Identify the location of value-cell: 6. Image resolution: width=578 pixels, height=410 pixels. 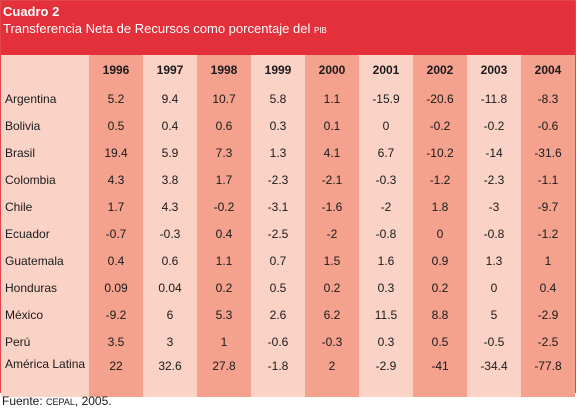
(170, 314).